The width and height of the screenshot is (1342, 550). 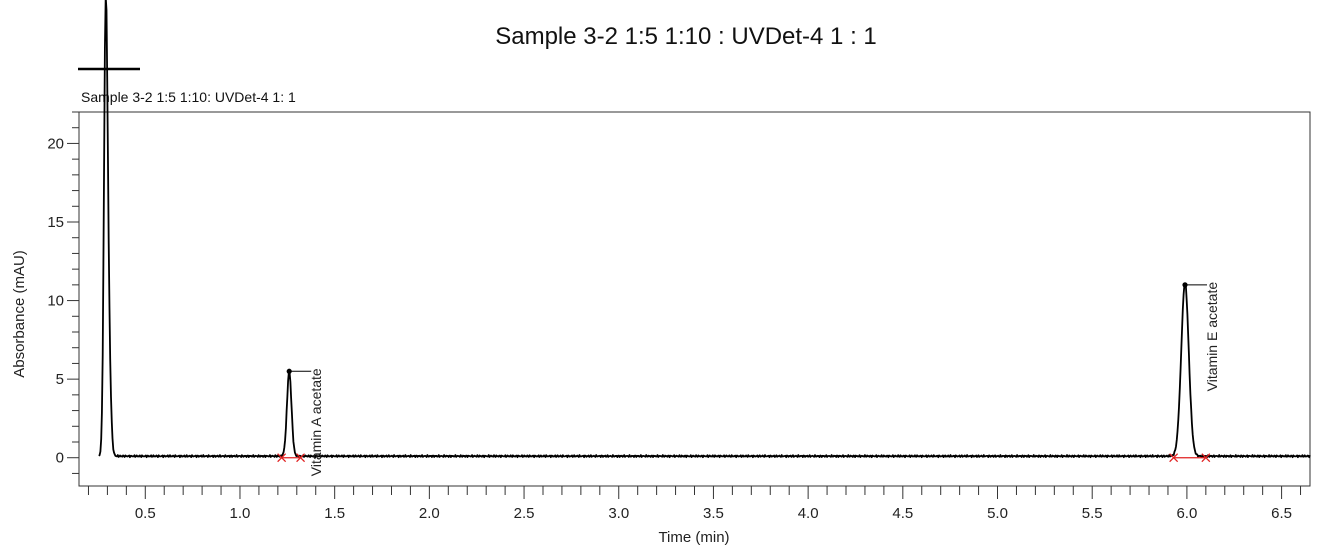 I want to click on x-tick-label: 4.0, so click(x=808, y=513).